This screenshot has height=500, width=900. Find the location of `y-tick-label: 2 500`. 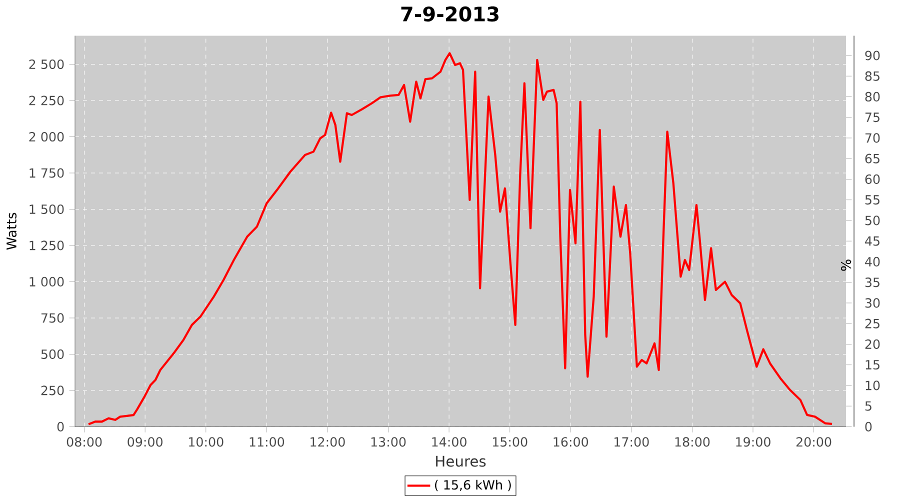

y-tick-label: 2 500 is located at coordinates (46, 64).